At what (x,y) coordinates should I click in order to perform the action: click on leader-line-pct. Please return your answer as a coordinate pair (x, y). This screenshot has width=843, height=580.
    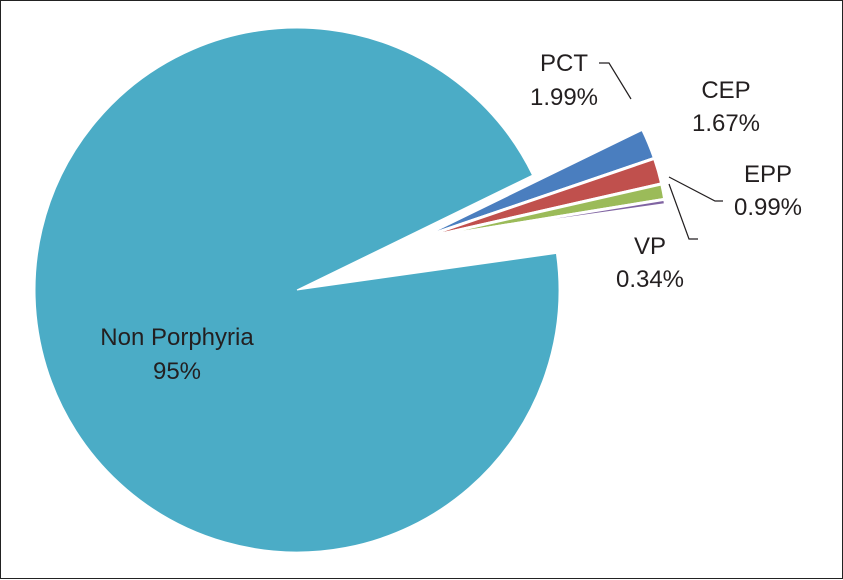
    Looking at the image, I should click on (615, 81).